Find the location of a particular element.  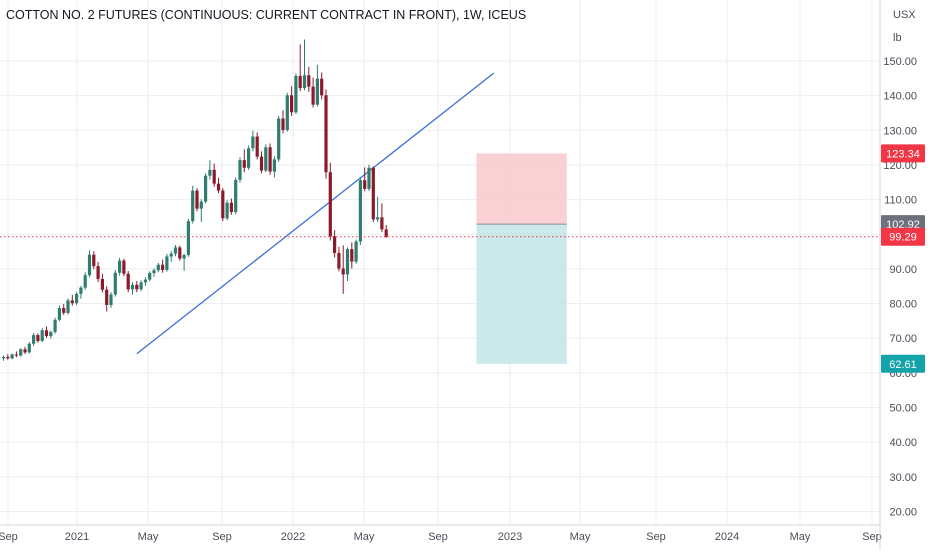

stop-price-tag-bg is located at coordinates (903, 153).